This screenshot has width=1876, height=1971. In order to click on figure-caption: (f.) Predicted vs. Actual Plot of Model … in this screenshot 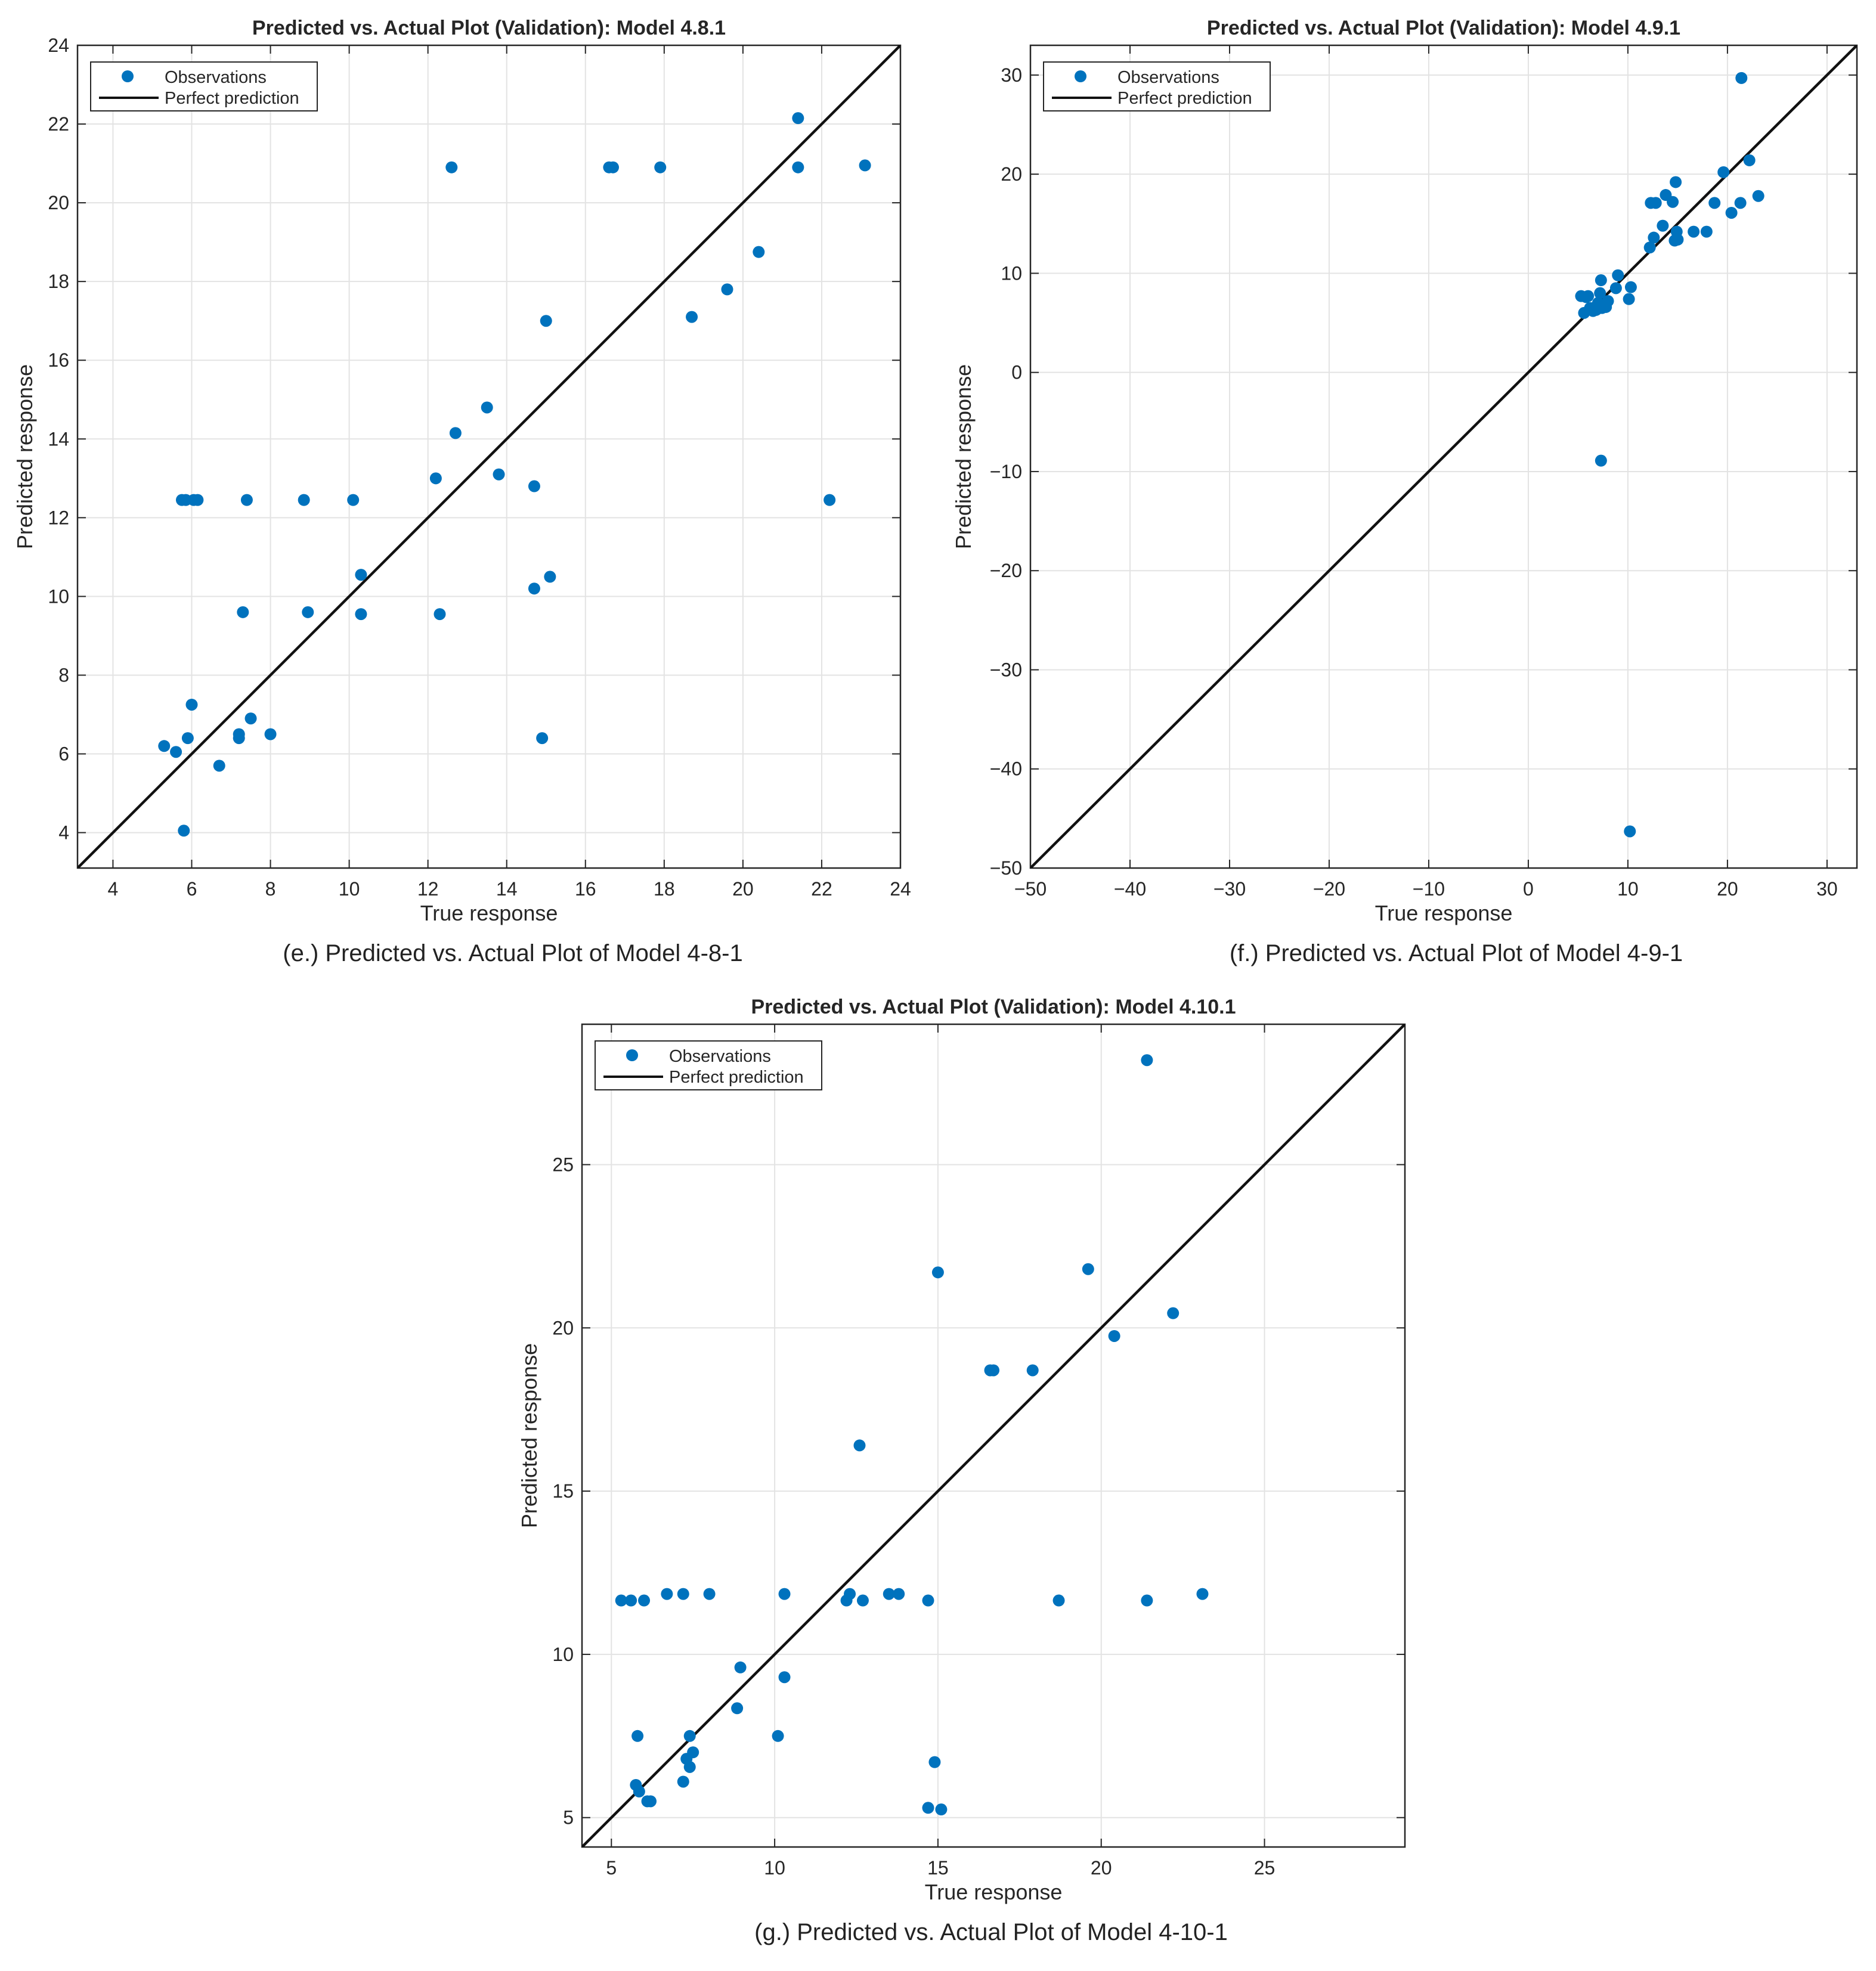, I will do `click(1456, 953)`.